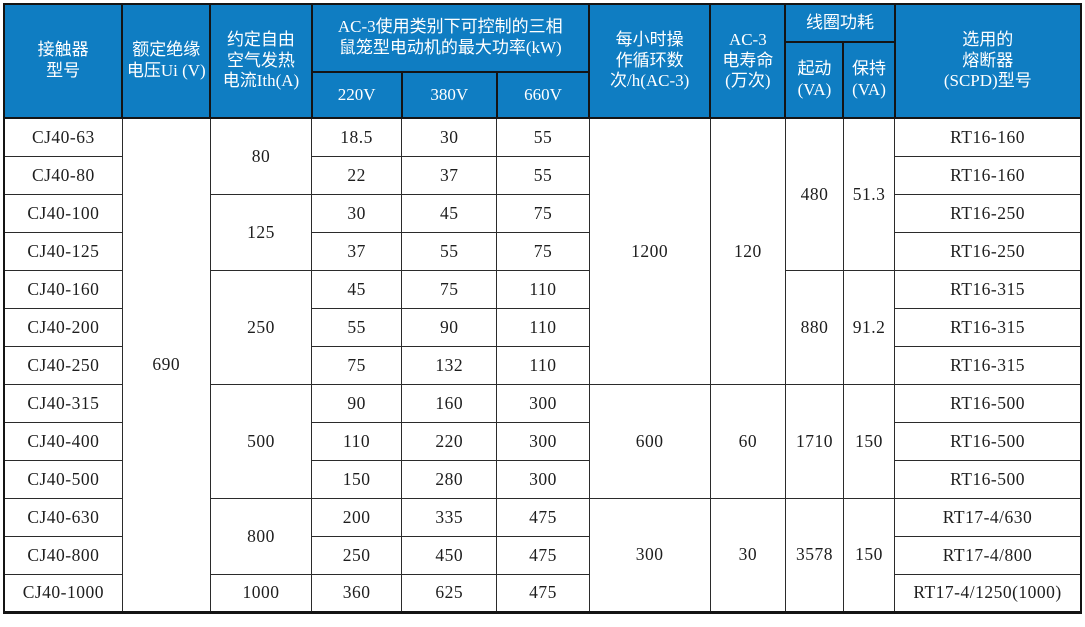 This screenshot has width=1085, height=627. What do you see at coordinates (814, 441) in the screenshot?
I see `cell-start-va: 1710` at bounding box center [814, 441].